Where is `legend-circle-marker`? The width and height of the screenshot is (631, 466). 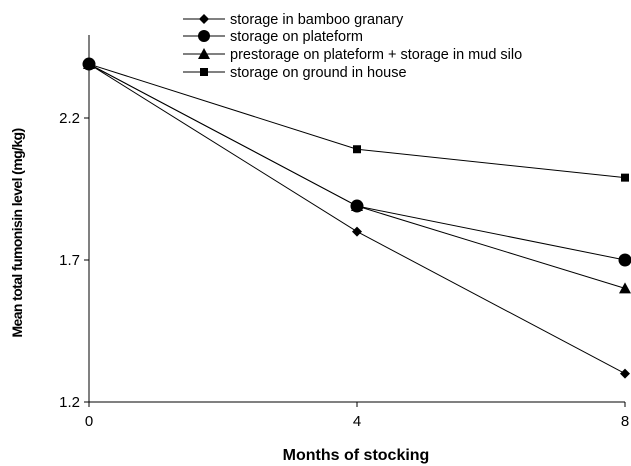
legend-circle-marker is located at coordinates (204, 36).